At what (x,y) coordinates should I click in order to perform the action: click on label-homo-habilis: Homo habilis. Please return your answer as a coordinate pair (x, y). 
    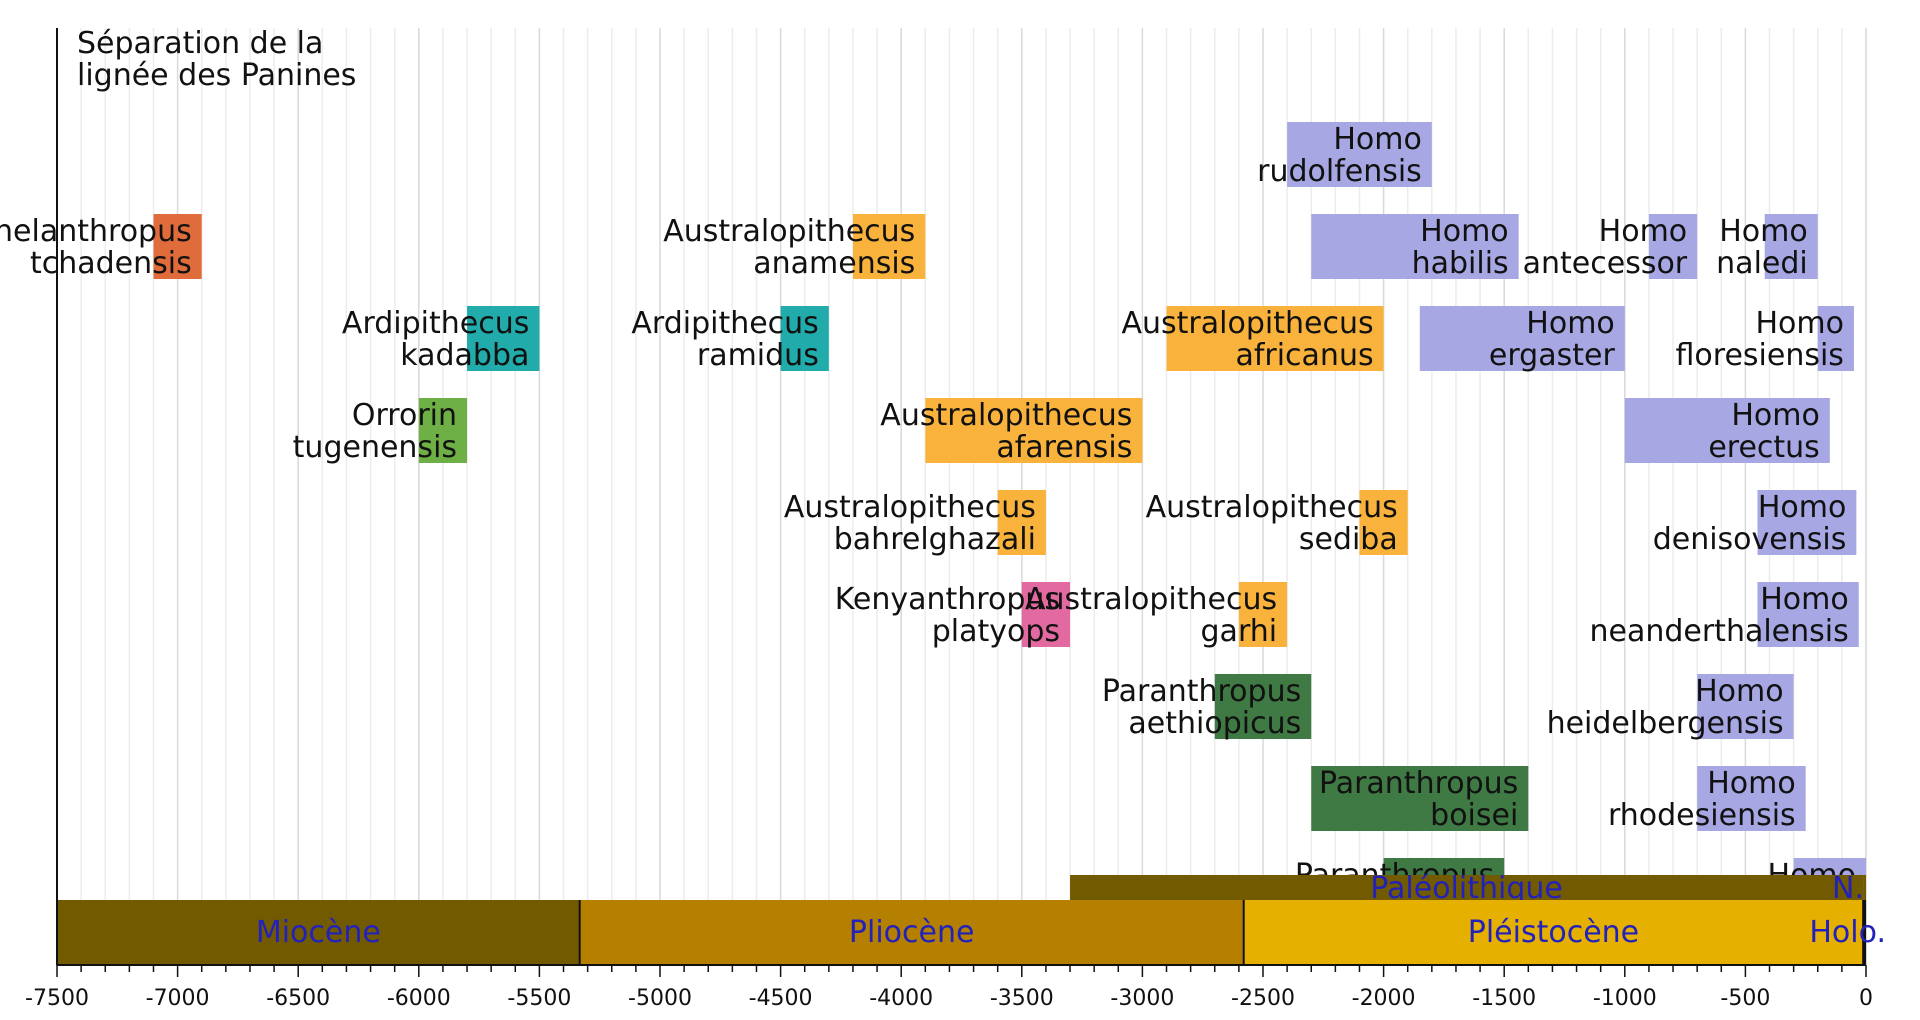
    Looking at the image, I should click on (1460, 247).